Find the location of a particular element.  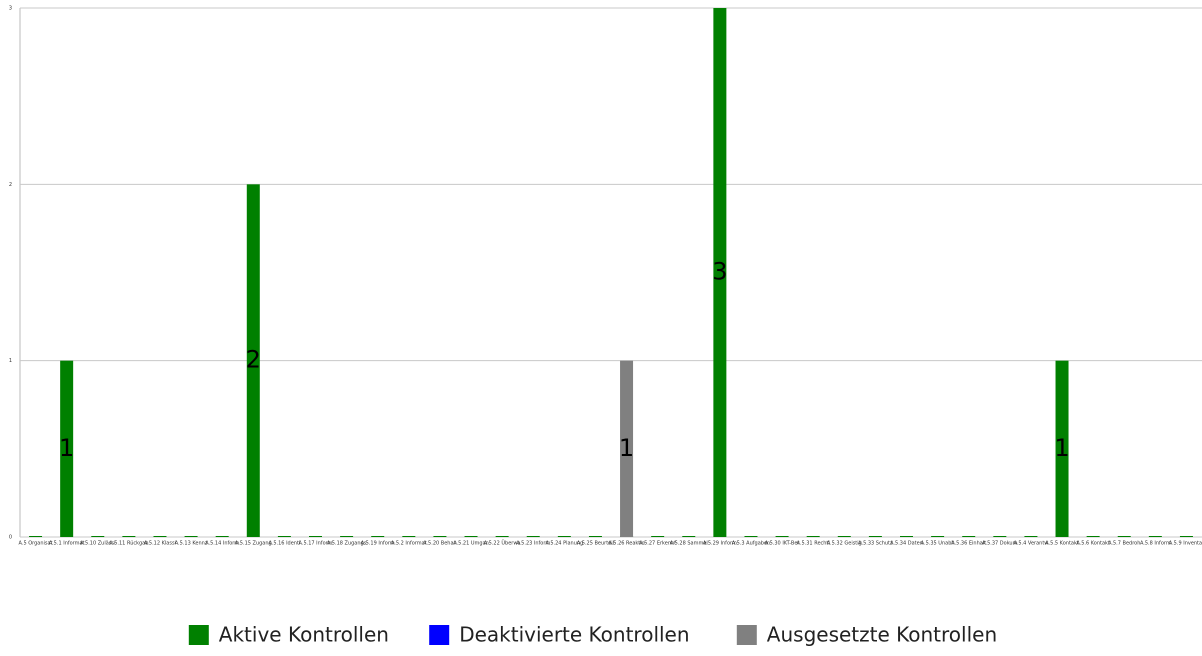

x-tick-label: A.5.2 Informat is located at coordinates (409, 544).